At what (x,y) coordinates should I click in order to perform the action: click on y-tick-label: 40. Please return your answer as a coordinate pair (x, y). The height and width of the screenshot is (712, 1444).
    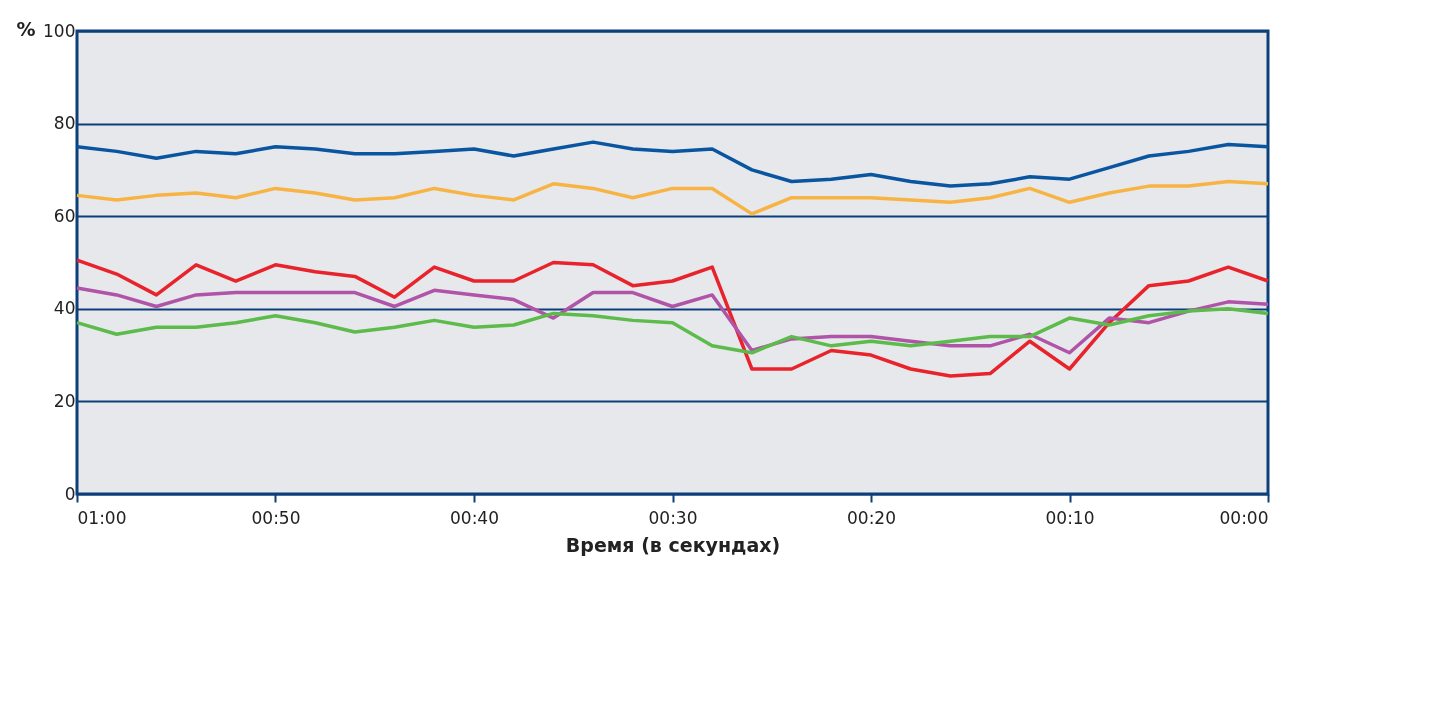
    Looking at the image, I should click on (64, 308).